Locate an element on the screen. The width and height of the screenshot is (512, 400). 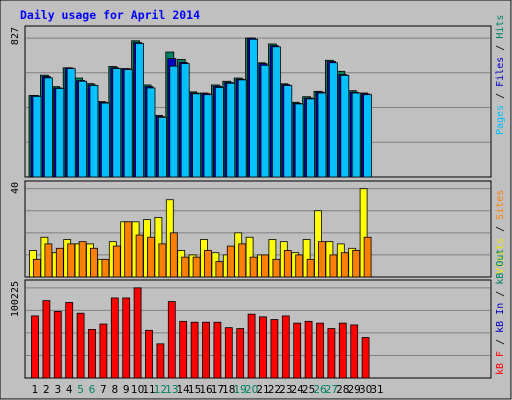
x-tick-label: 6 is located at coordinates (92, 390).